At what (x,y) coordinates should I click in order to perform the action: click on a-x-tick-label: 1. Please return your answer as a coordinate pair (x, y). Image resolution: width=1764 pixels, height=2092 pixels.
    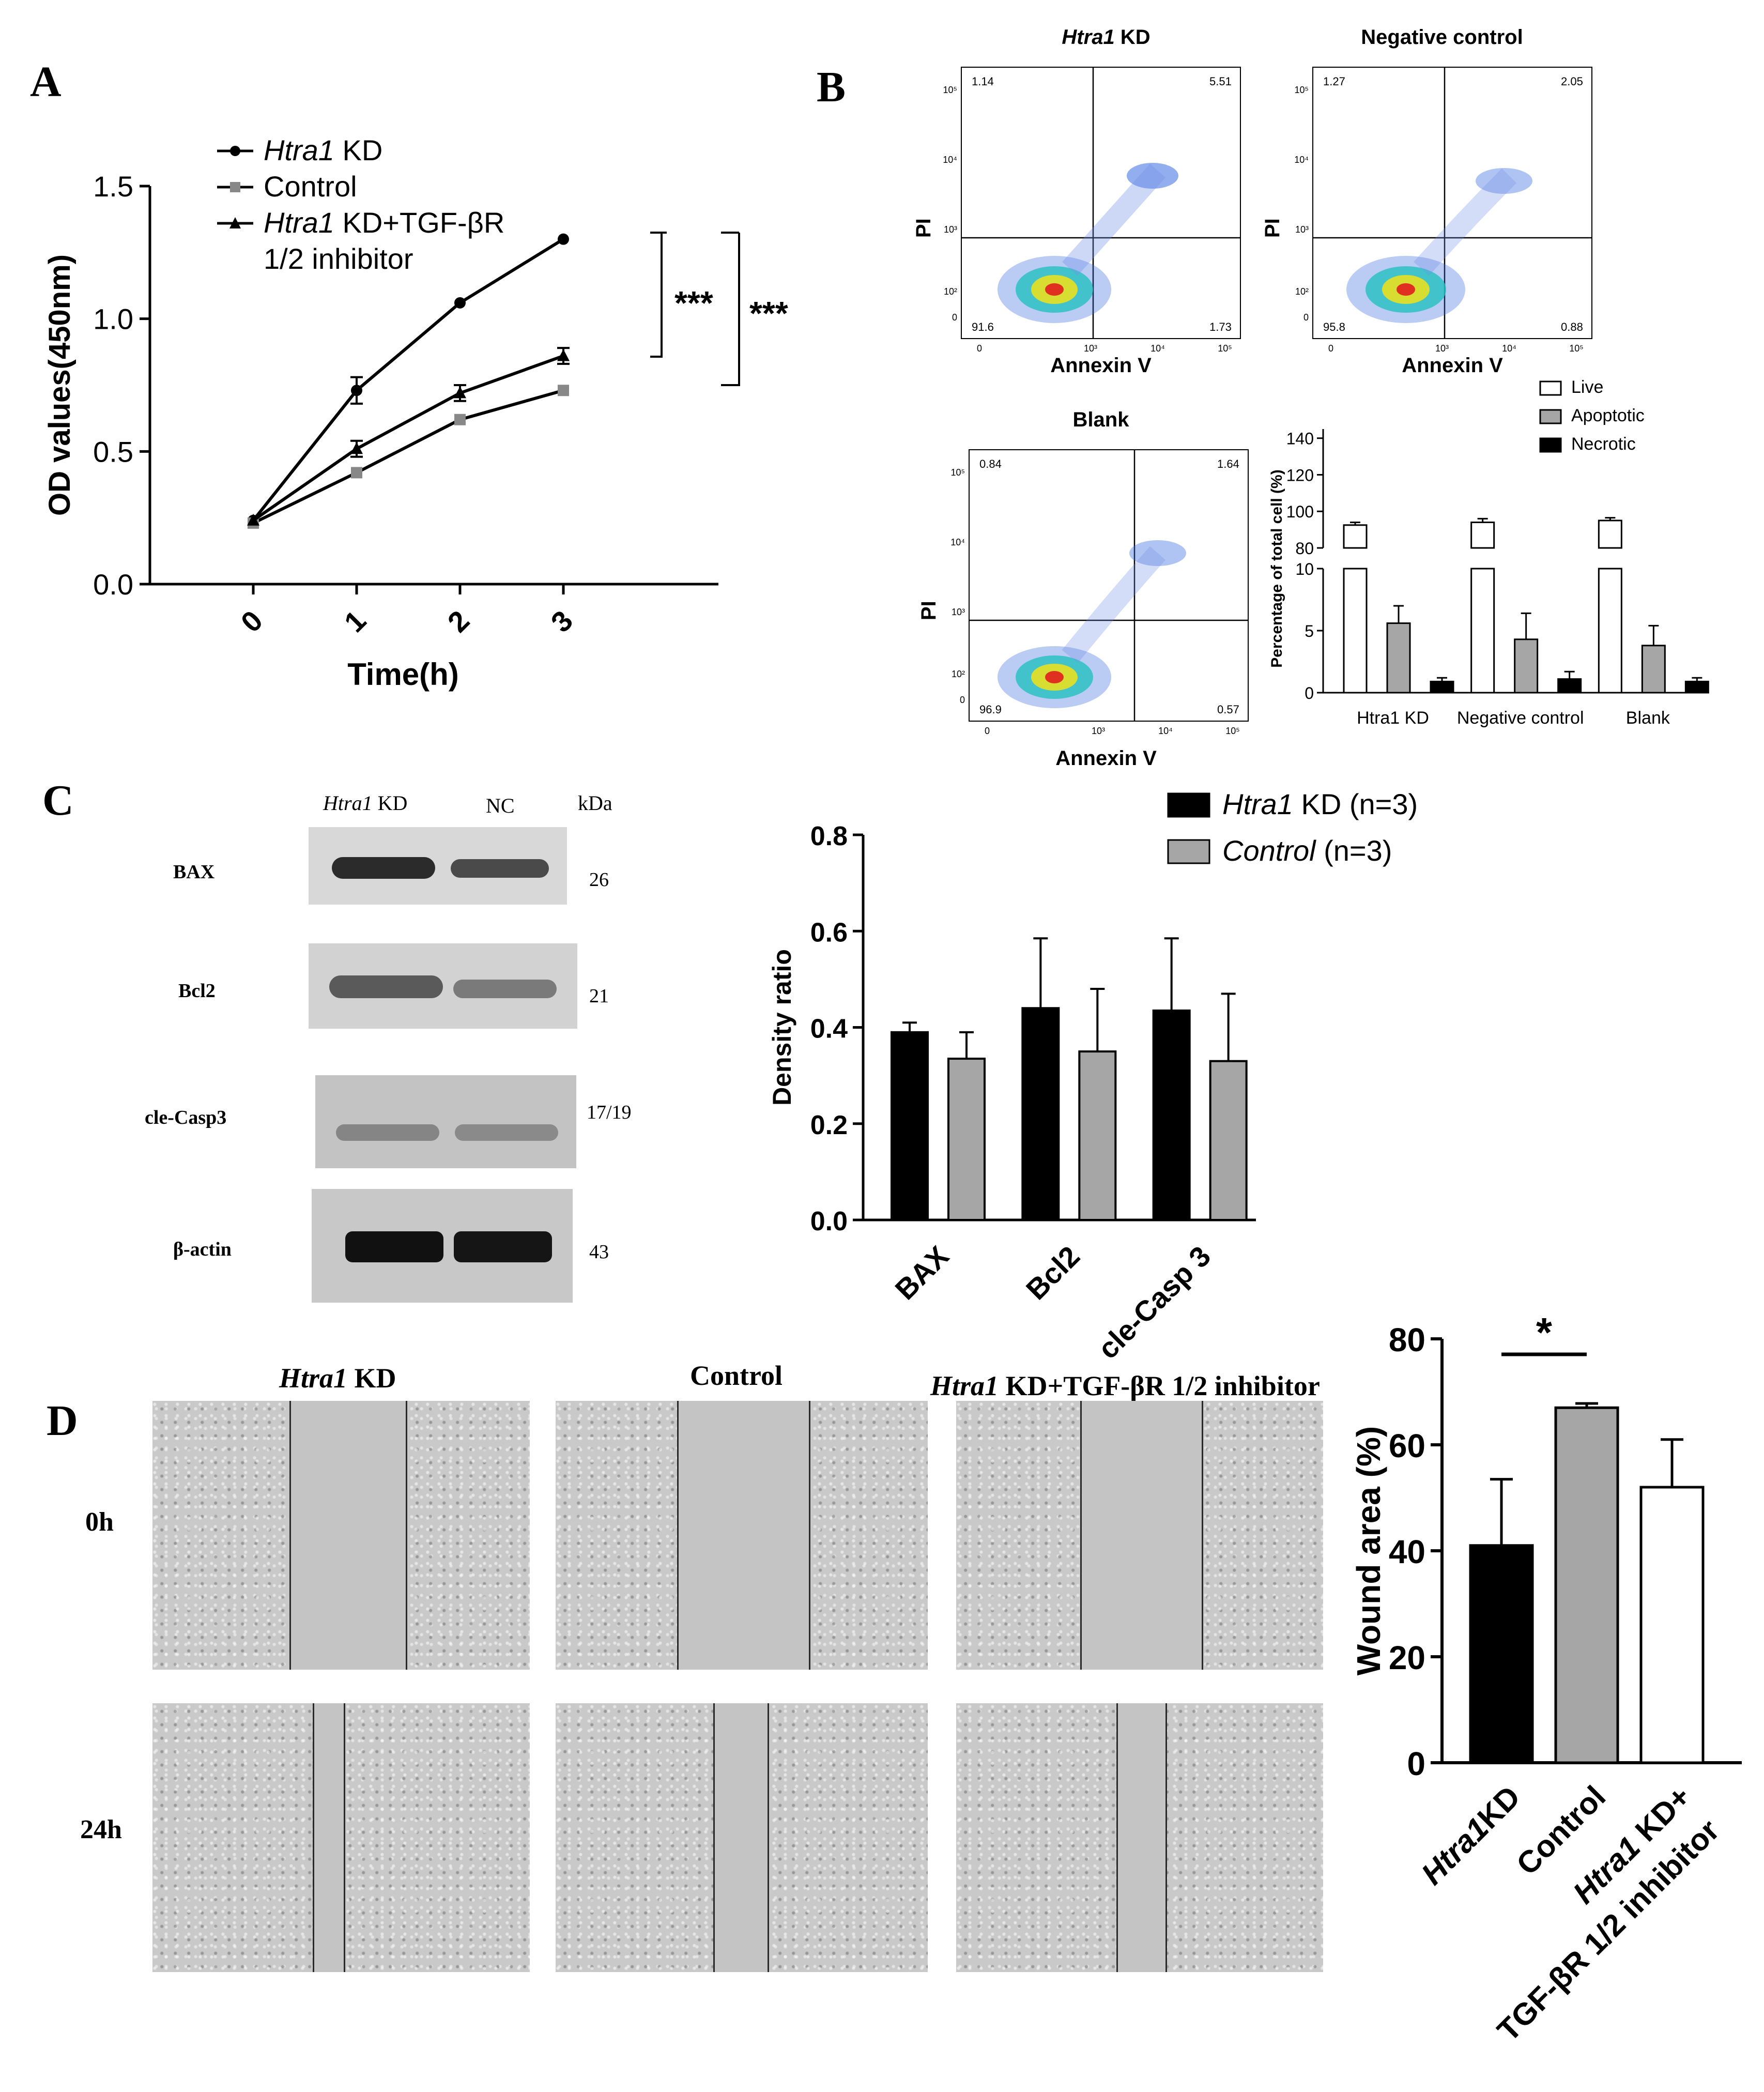
    Looking at the image, I should click on (355, 621).